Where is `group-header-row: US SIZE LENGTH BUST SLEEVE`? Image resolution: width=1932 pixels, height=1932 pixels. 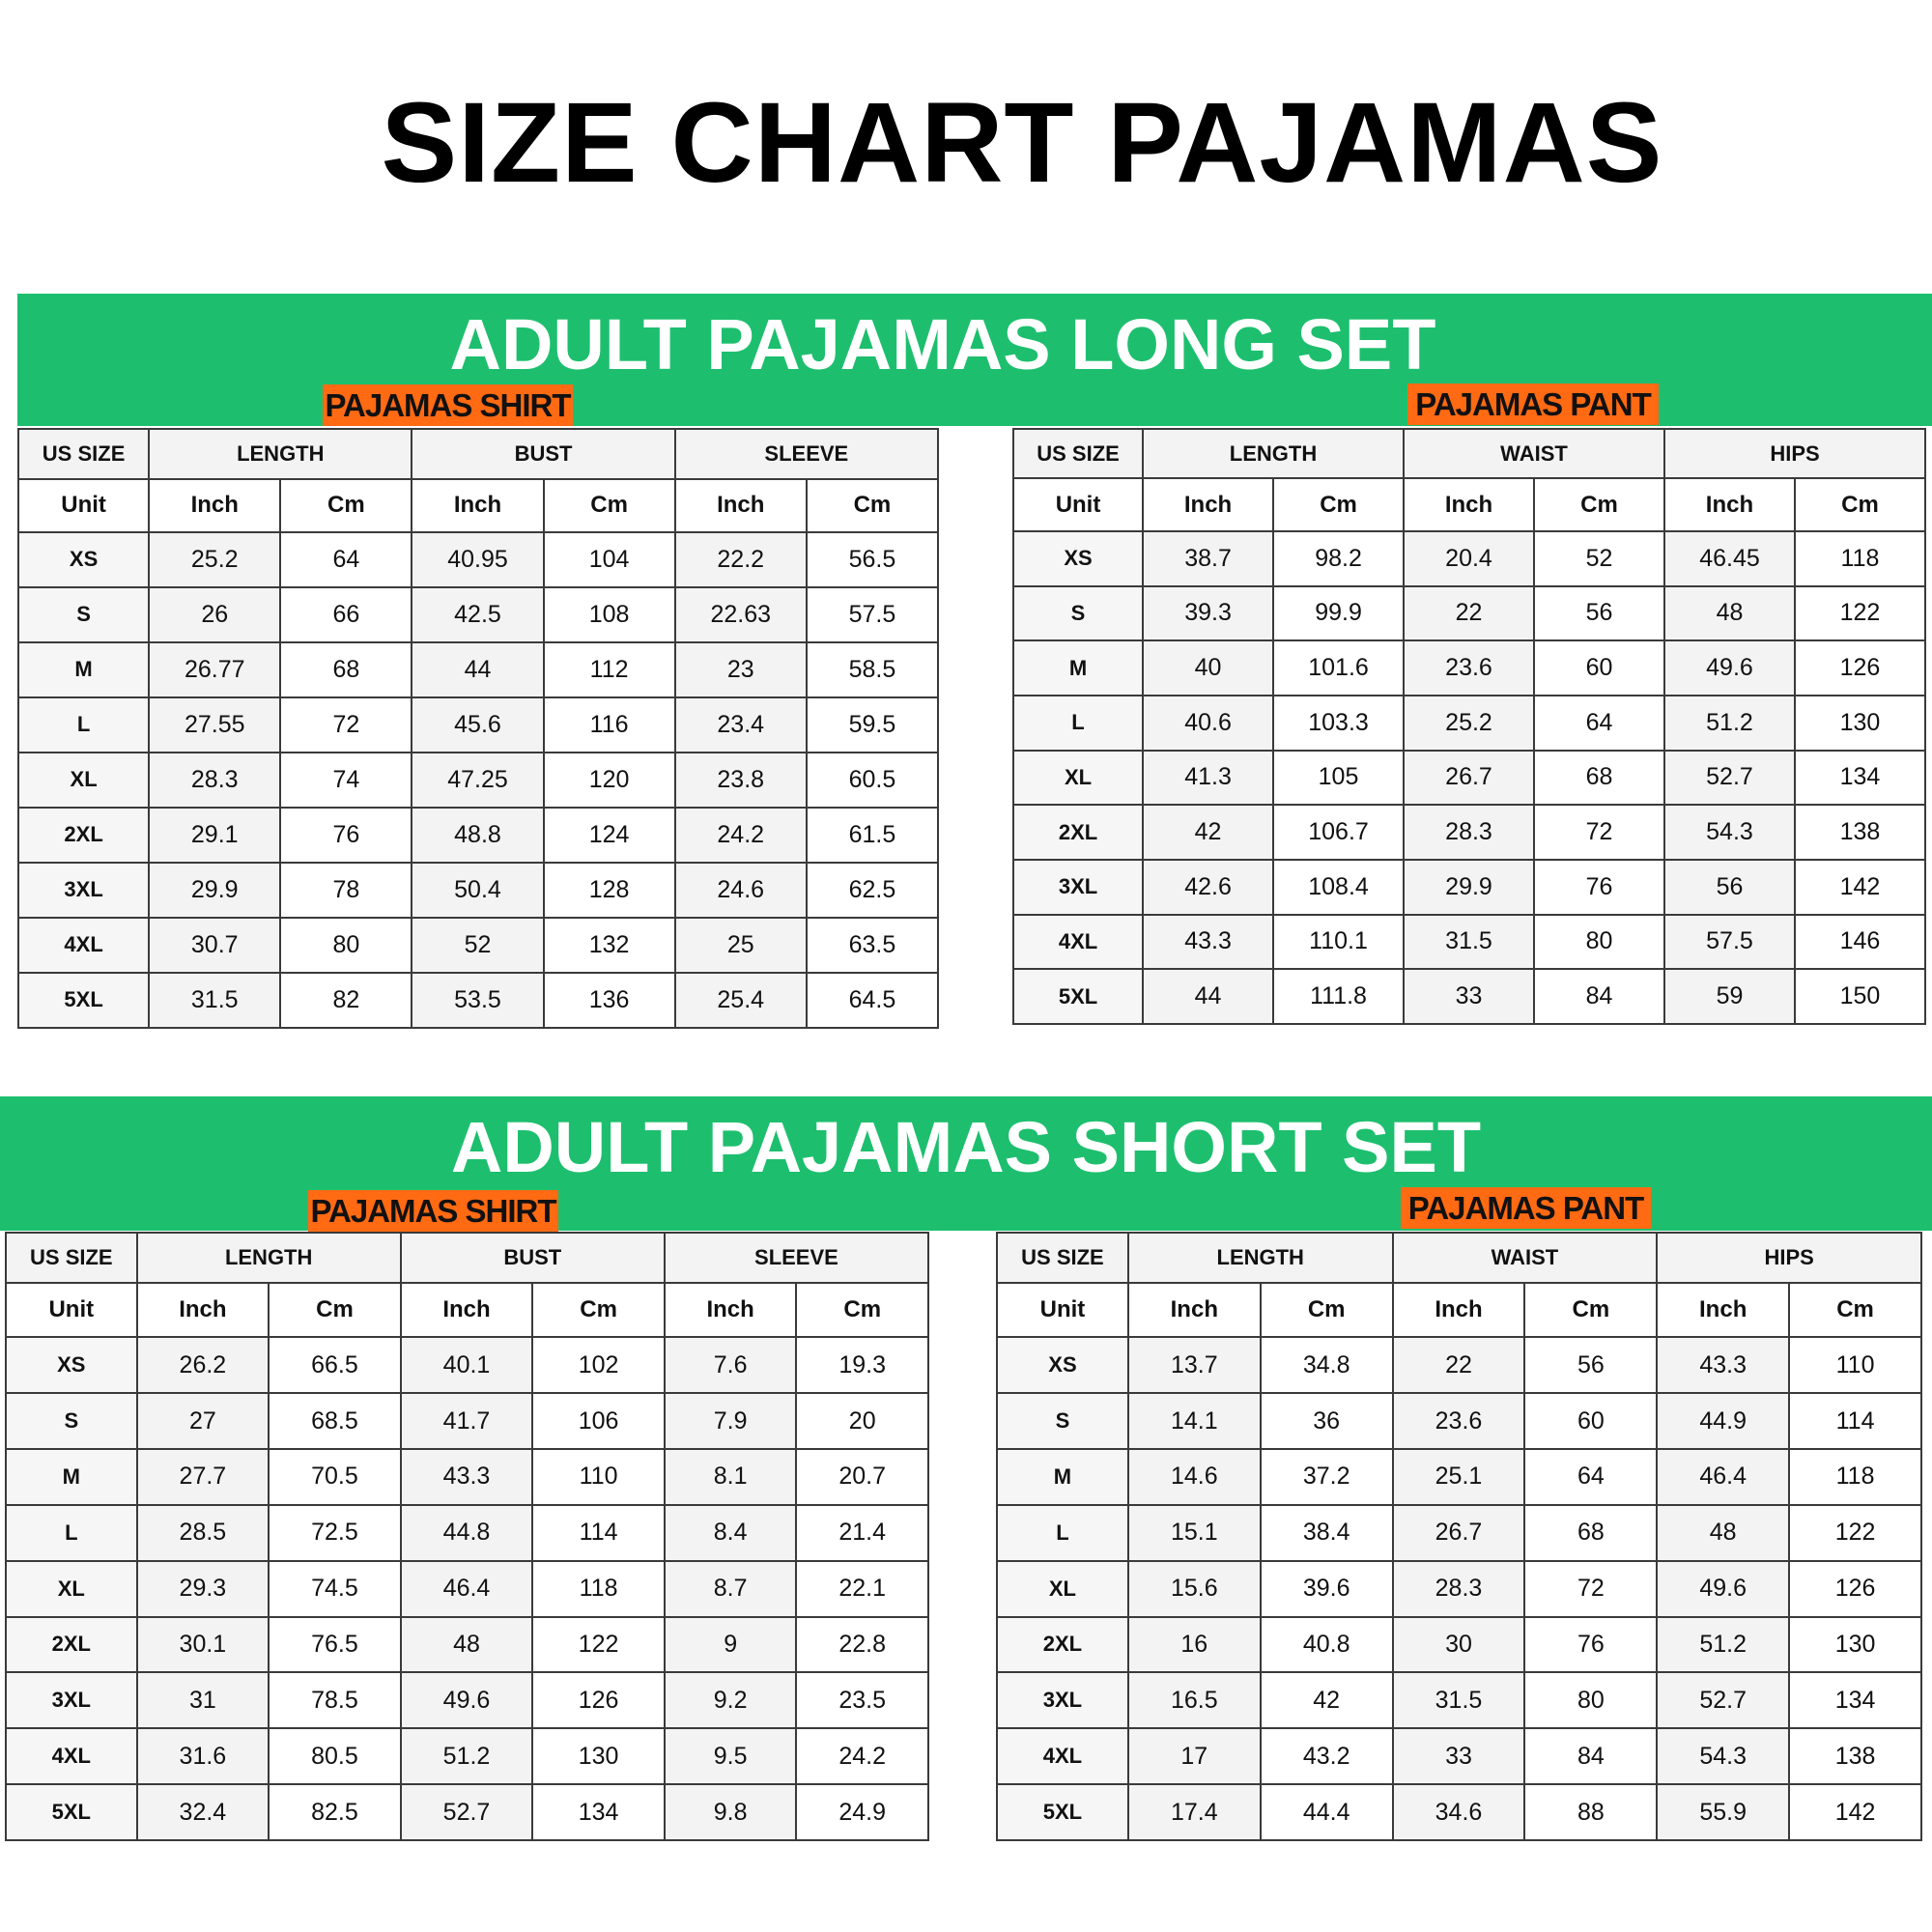 group-header-row: US SIZE LENGTH BUST SLEEVE is located at coordinates (478, 454).